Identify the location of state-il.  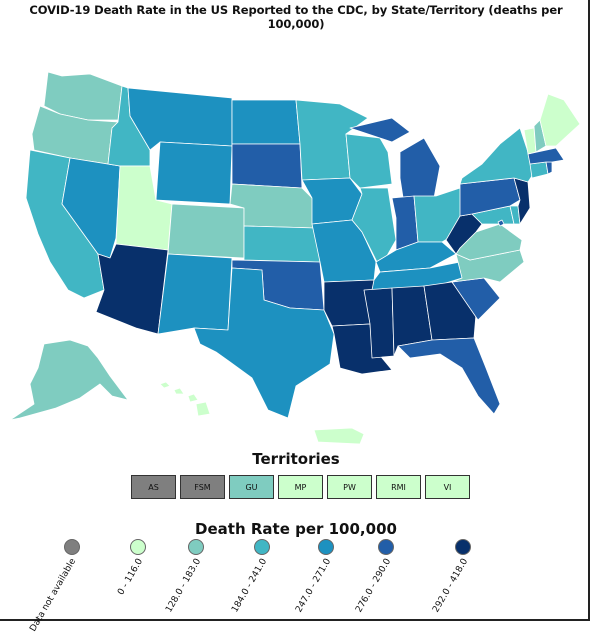
(374, 228).